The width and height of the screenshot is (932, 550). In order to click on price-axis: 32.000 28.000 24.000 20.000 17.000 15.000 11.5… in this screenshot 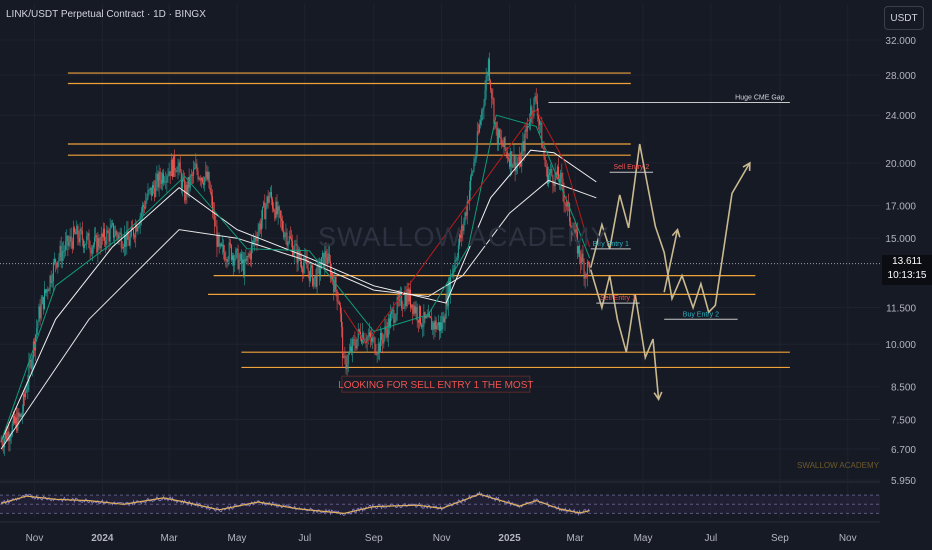, I will do `click(900, 261)`.